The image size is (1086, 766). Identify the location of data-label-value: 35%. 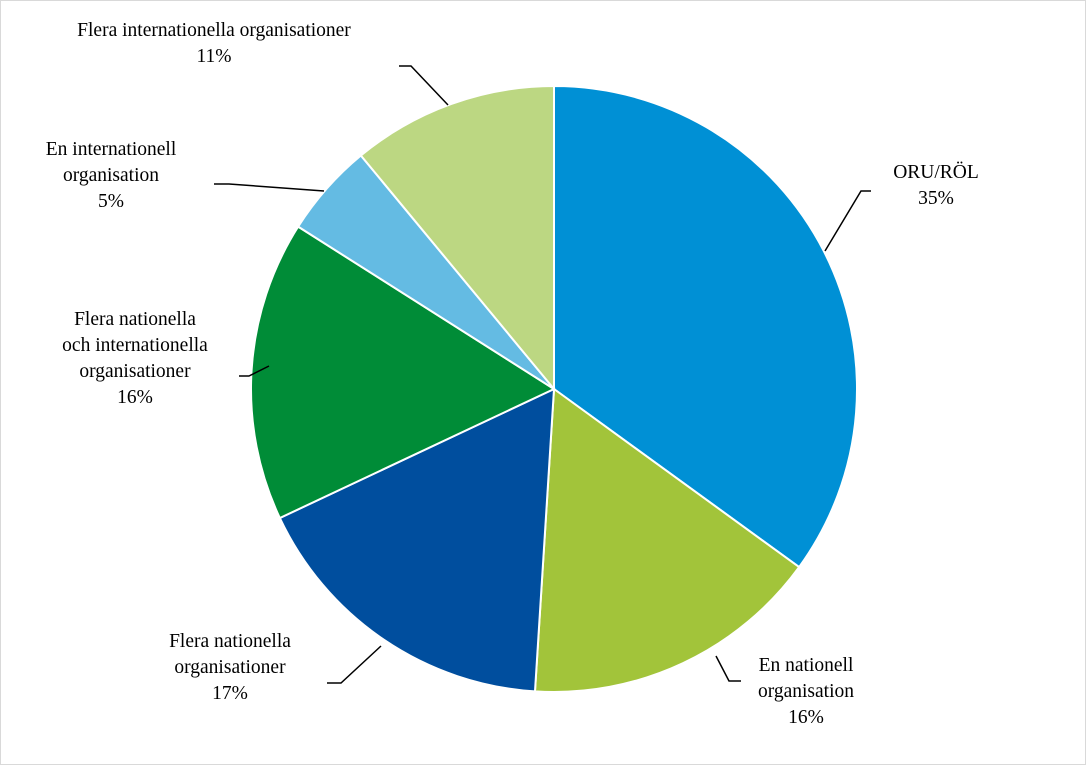
(936, 198).